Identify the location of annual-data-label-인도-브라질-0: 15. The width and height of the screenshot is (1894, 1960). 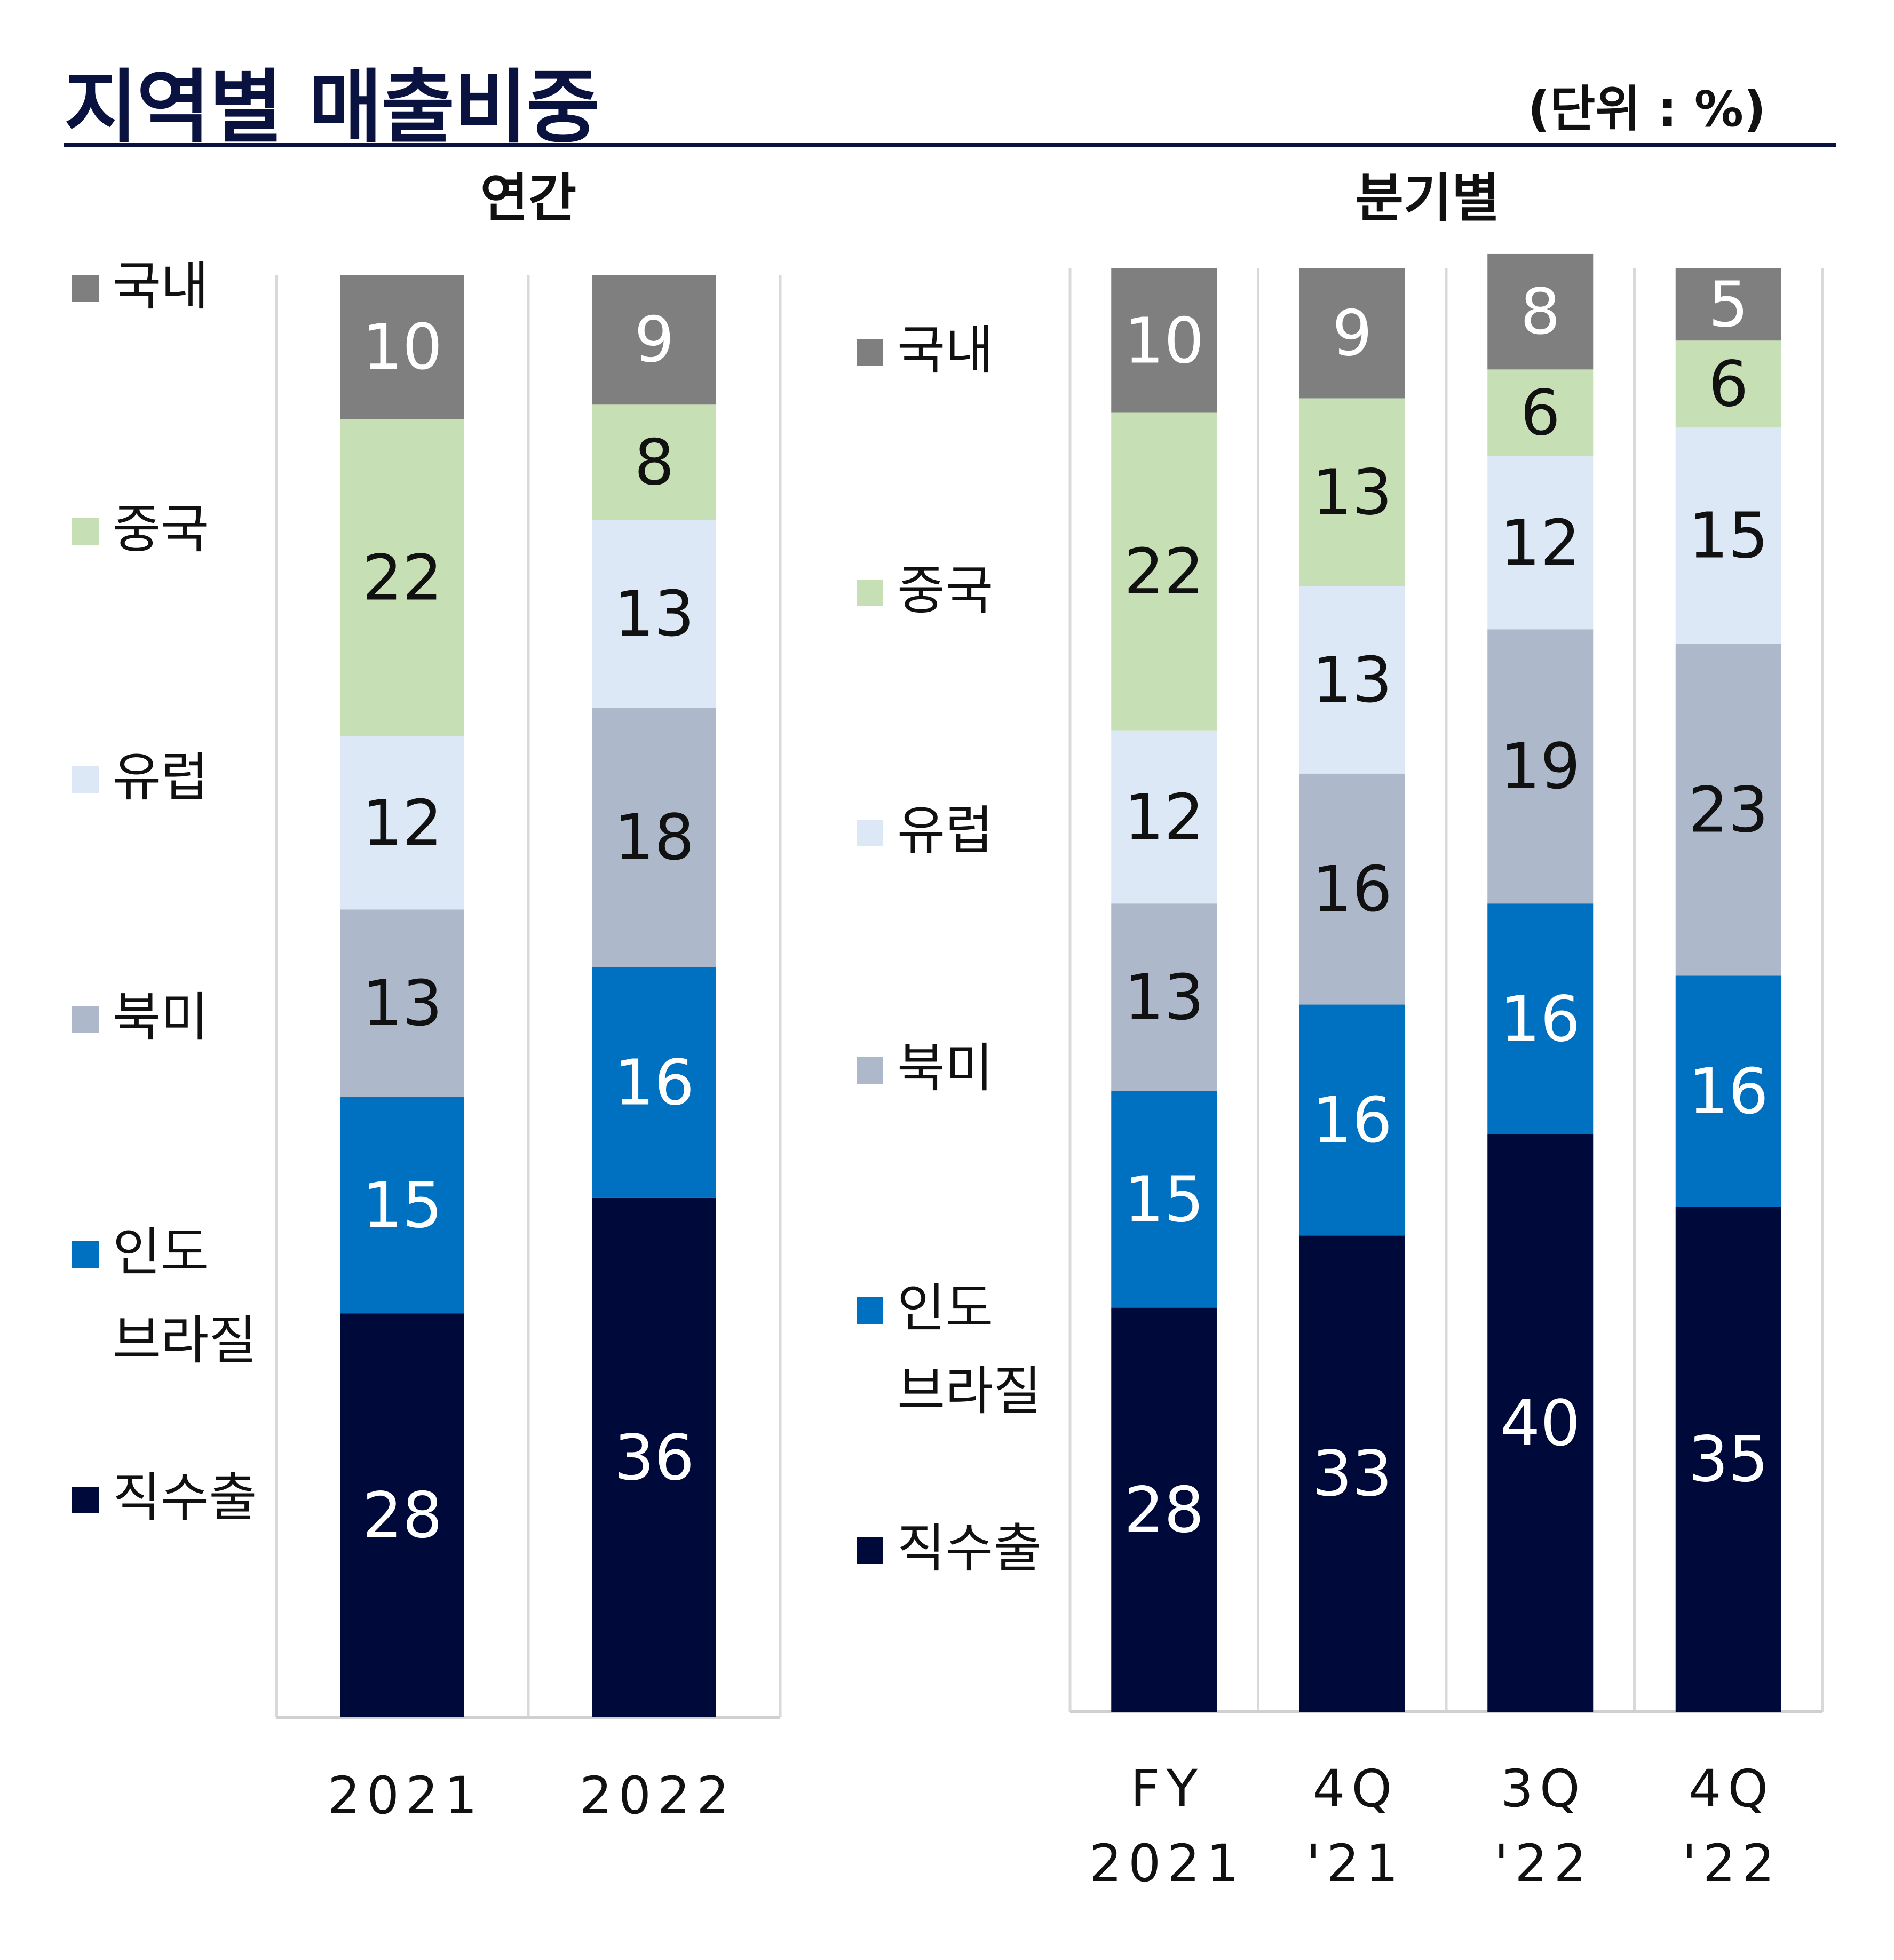
(402, 1205).